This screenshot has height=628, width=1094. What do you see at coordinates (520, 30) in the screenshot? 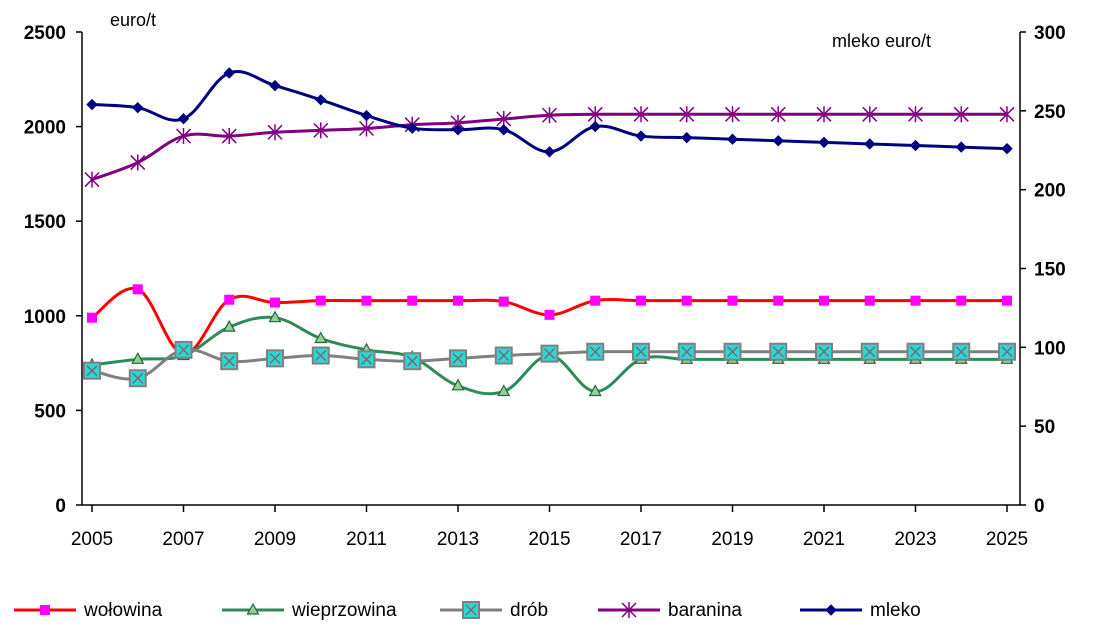
I see `labels-layer: euro/t mleko euro/t` at bounding box center [520, 30].